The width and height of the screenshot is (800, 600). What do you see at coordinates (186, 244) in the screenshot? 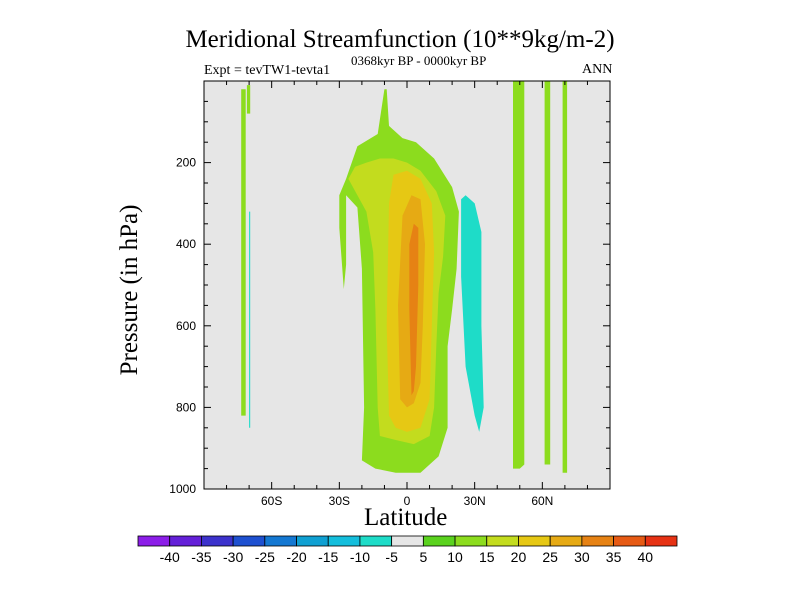
I see `y-tick-label: 400` at bounding box center [186, 244].